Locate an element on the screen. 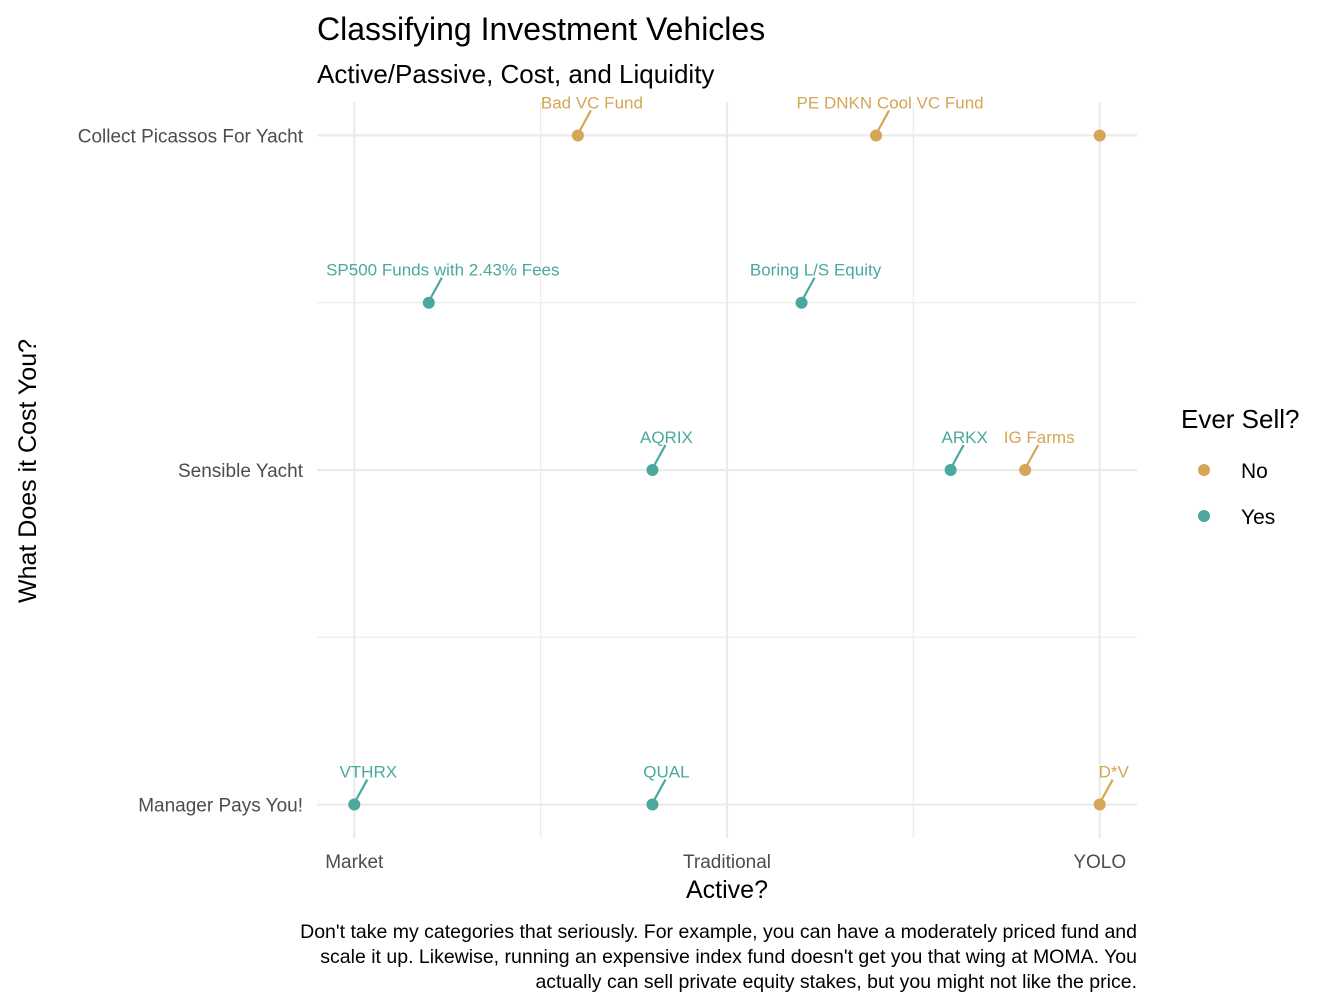 Image resolution: width=1344 pixels, height=1008 pixels. x-tick-label: Market is located at coordinates (354, 862).